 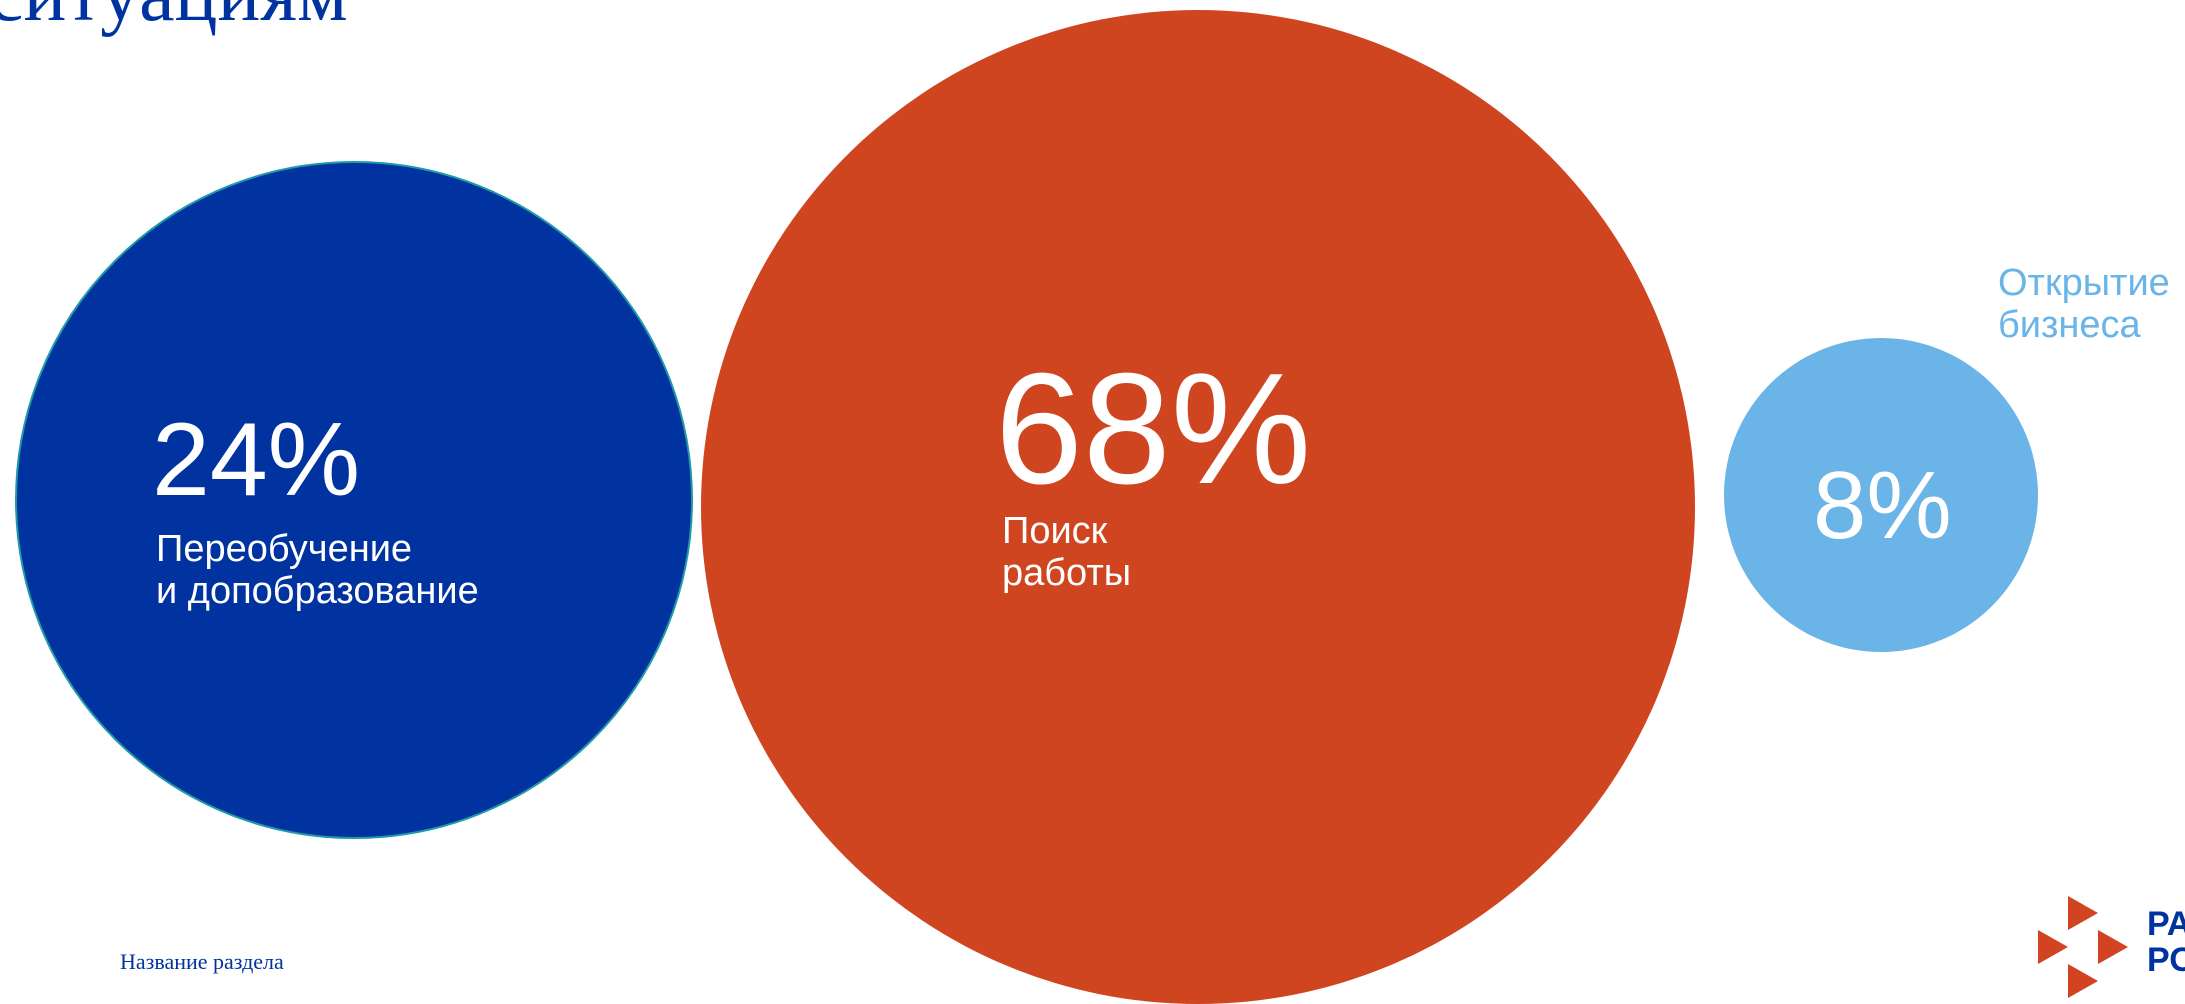 I want to click on logo-text: РА РО, so click(x=2166, y=942).